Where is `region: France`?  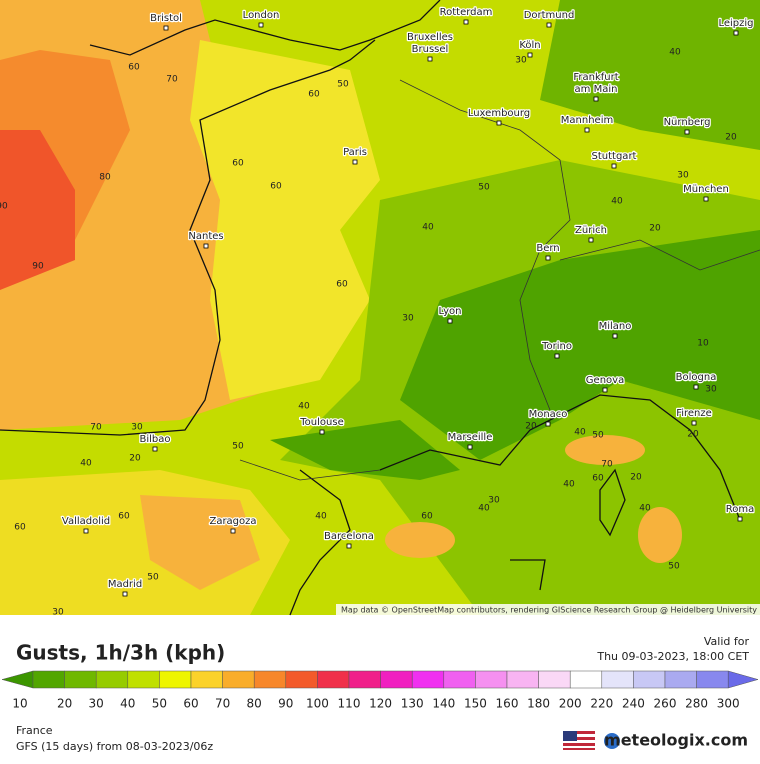
region: France is located at coordinates (34, 730).